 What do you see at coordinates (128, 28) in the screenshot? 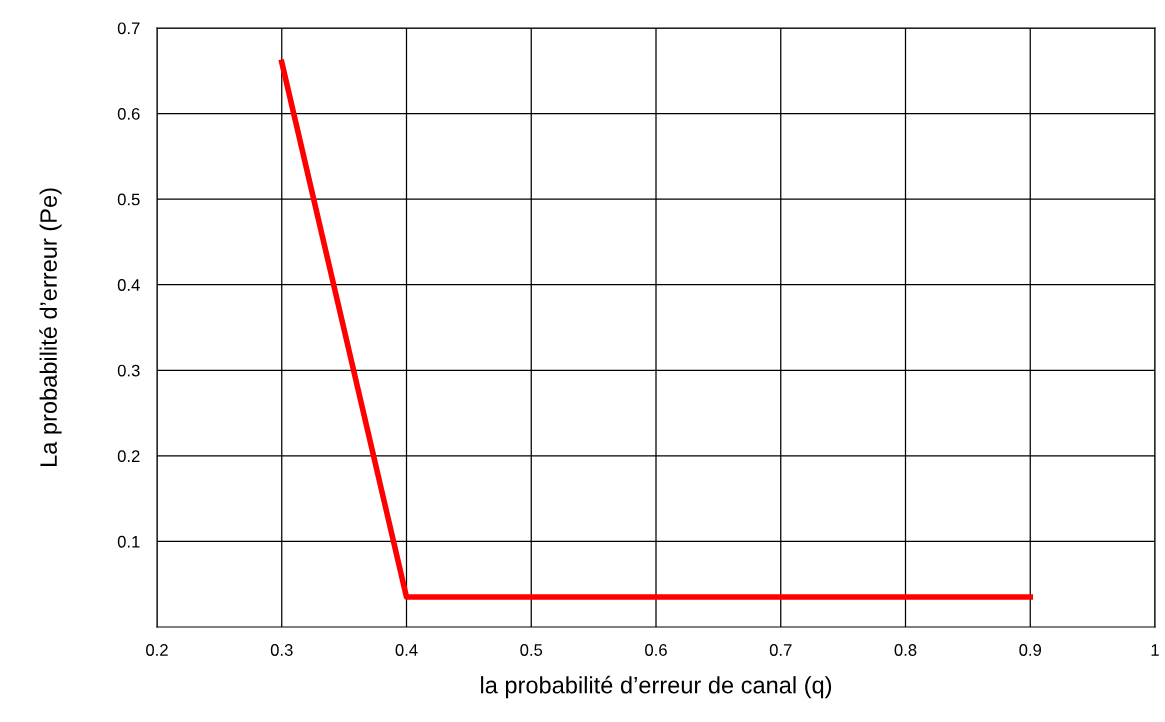
I see `y-tick-label: 0.7` at bounding box center [128, 28].